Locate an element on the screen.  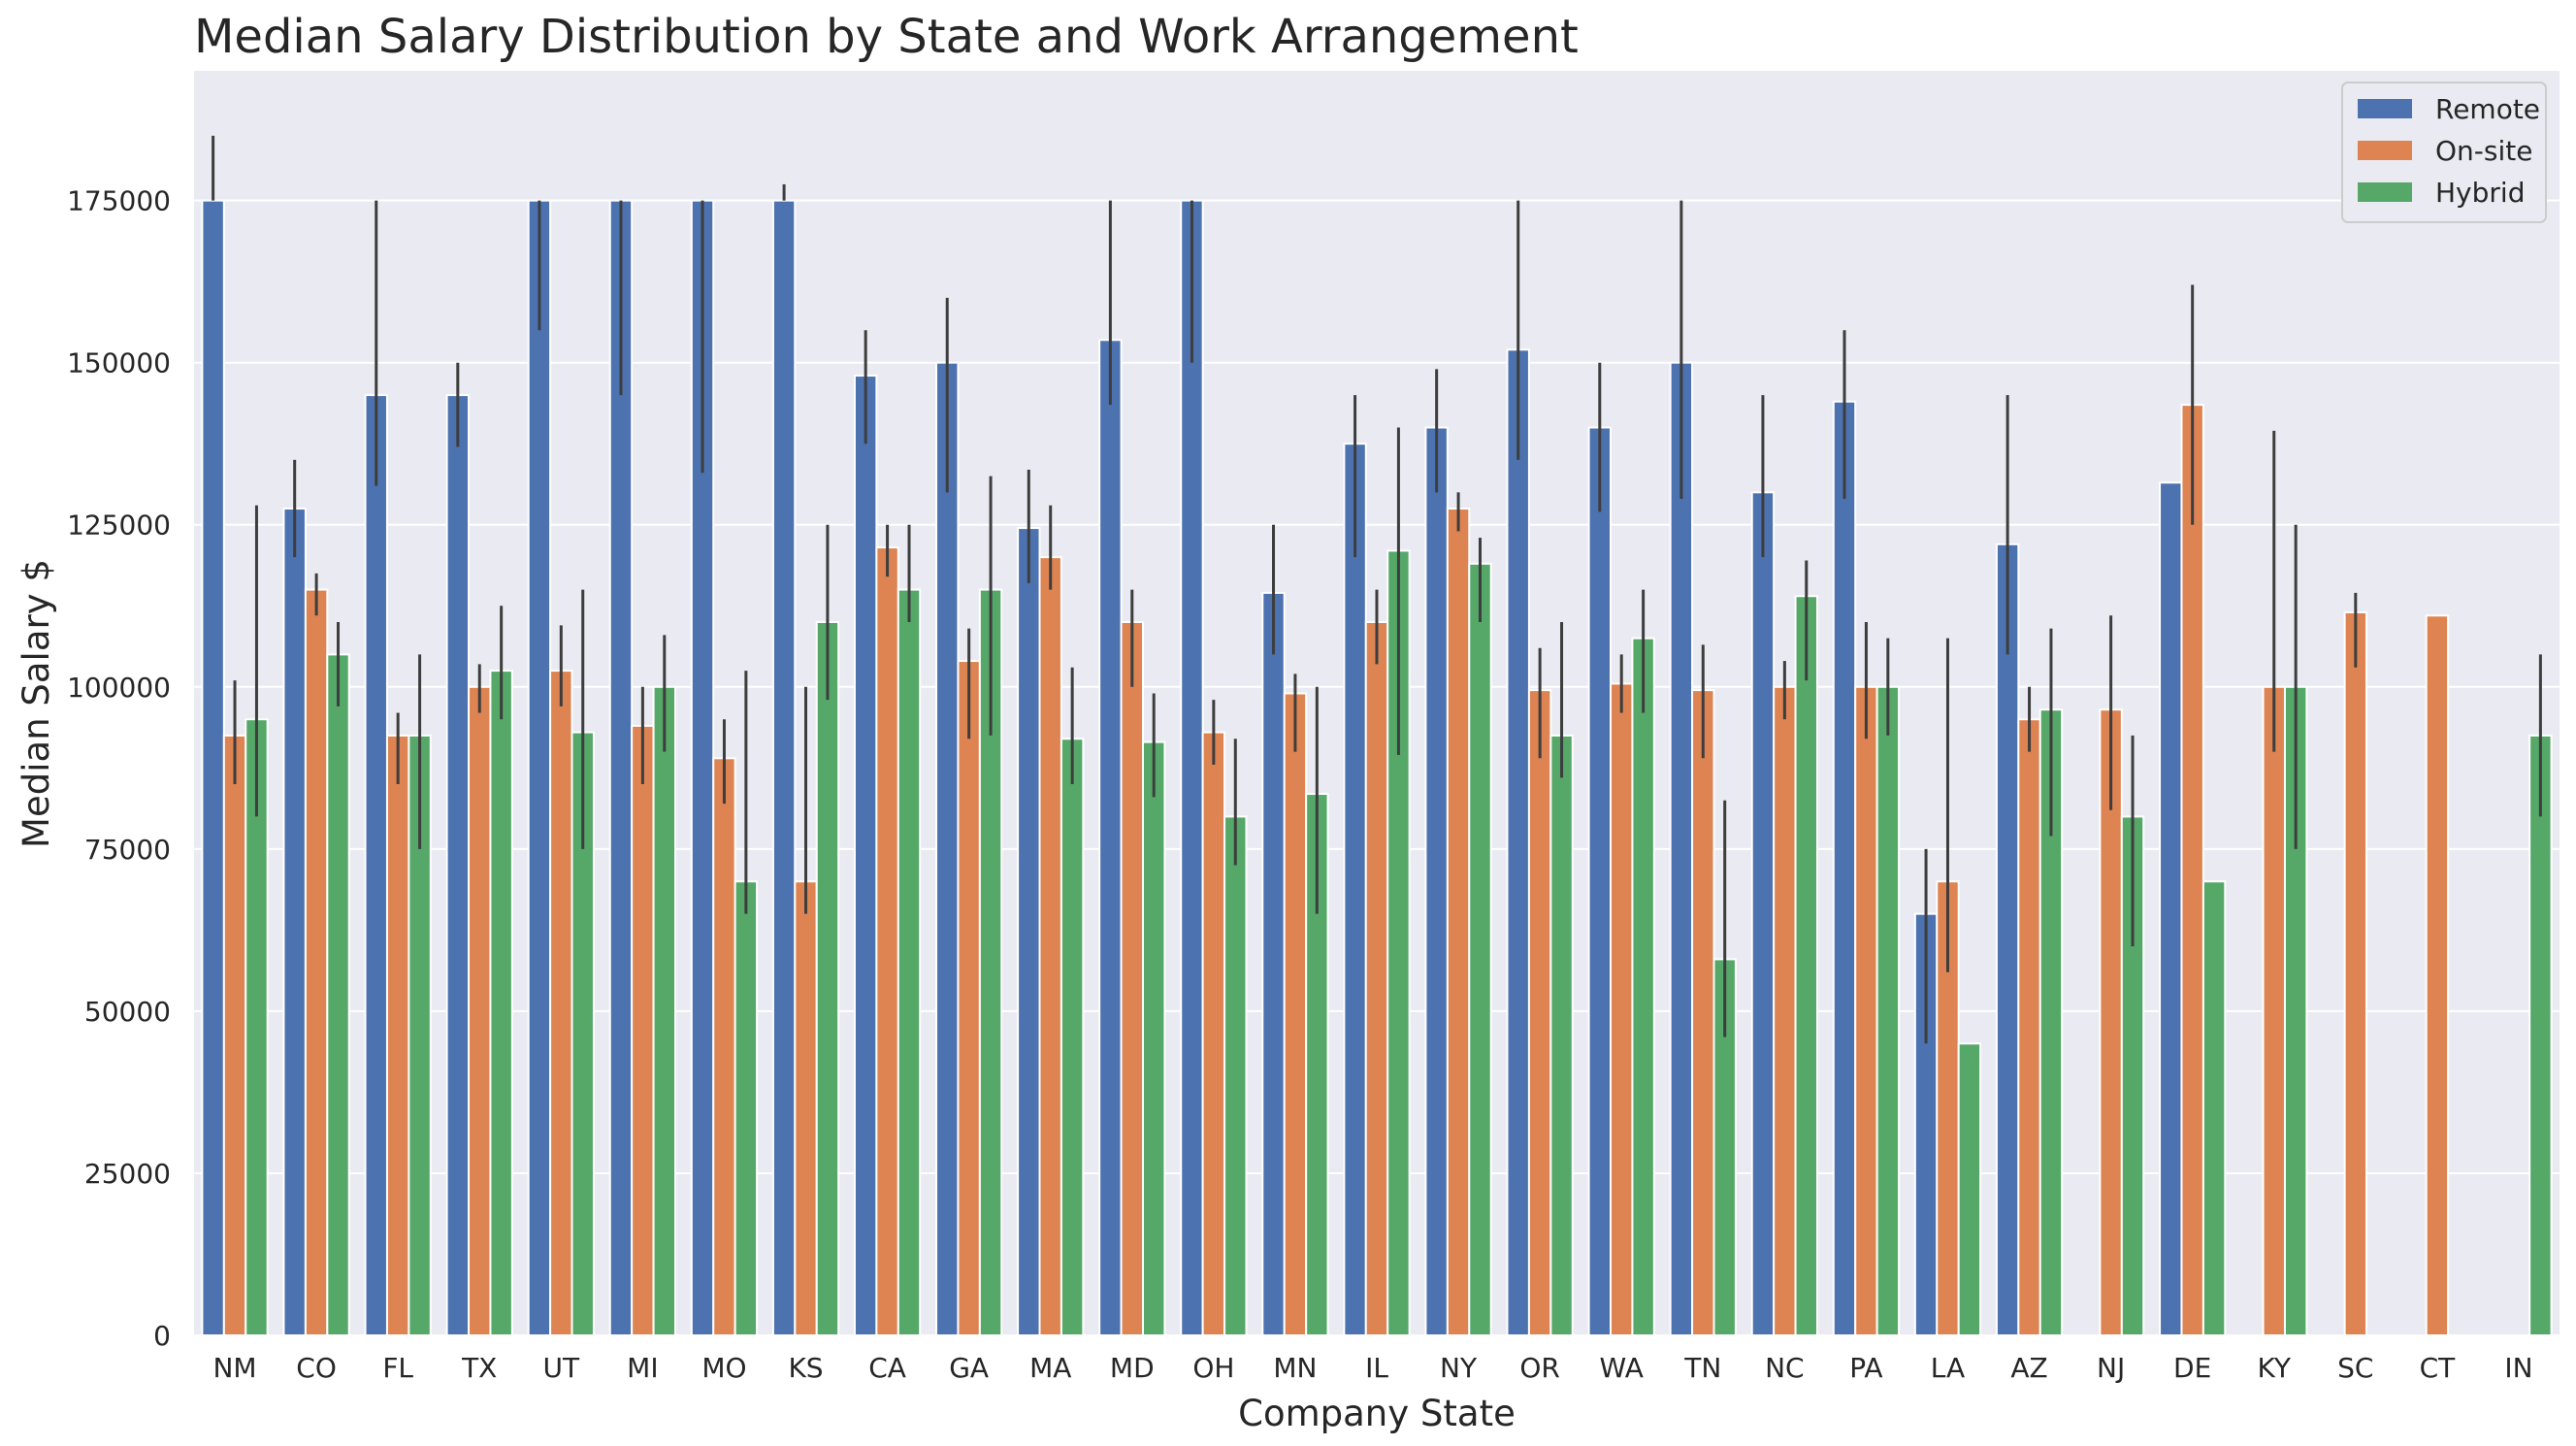
bar-hybrid-mi is located at coordinates (664, 1010).